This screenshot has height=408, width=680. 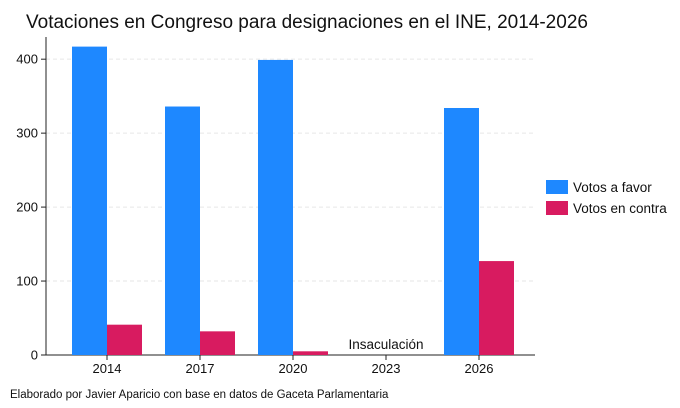 I want to click on annotations: Insaculación, so click(x=385, y=344).